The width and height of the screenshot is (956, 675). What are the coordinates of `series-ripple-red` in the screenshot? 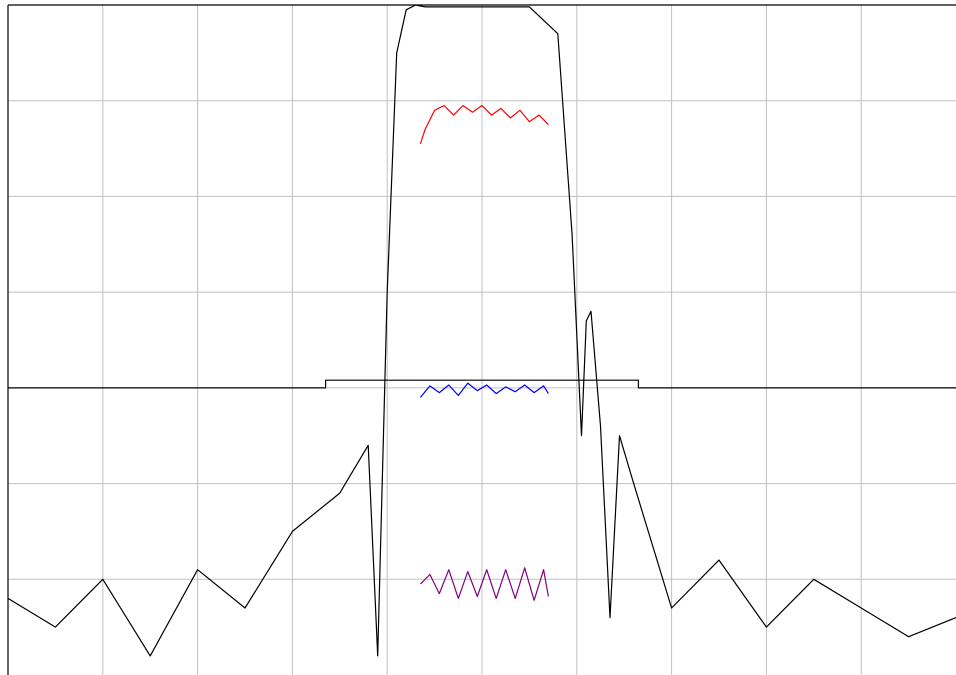 It's located at (484, 124).